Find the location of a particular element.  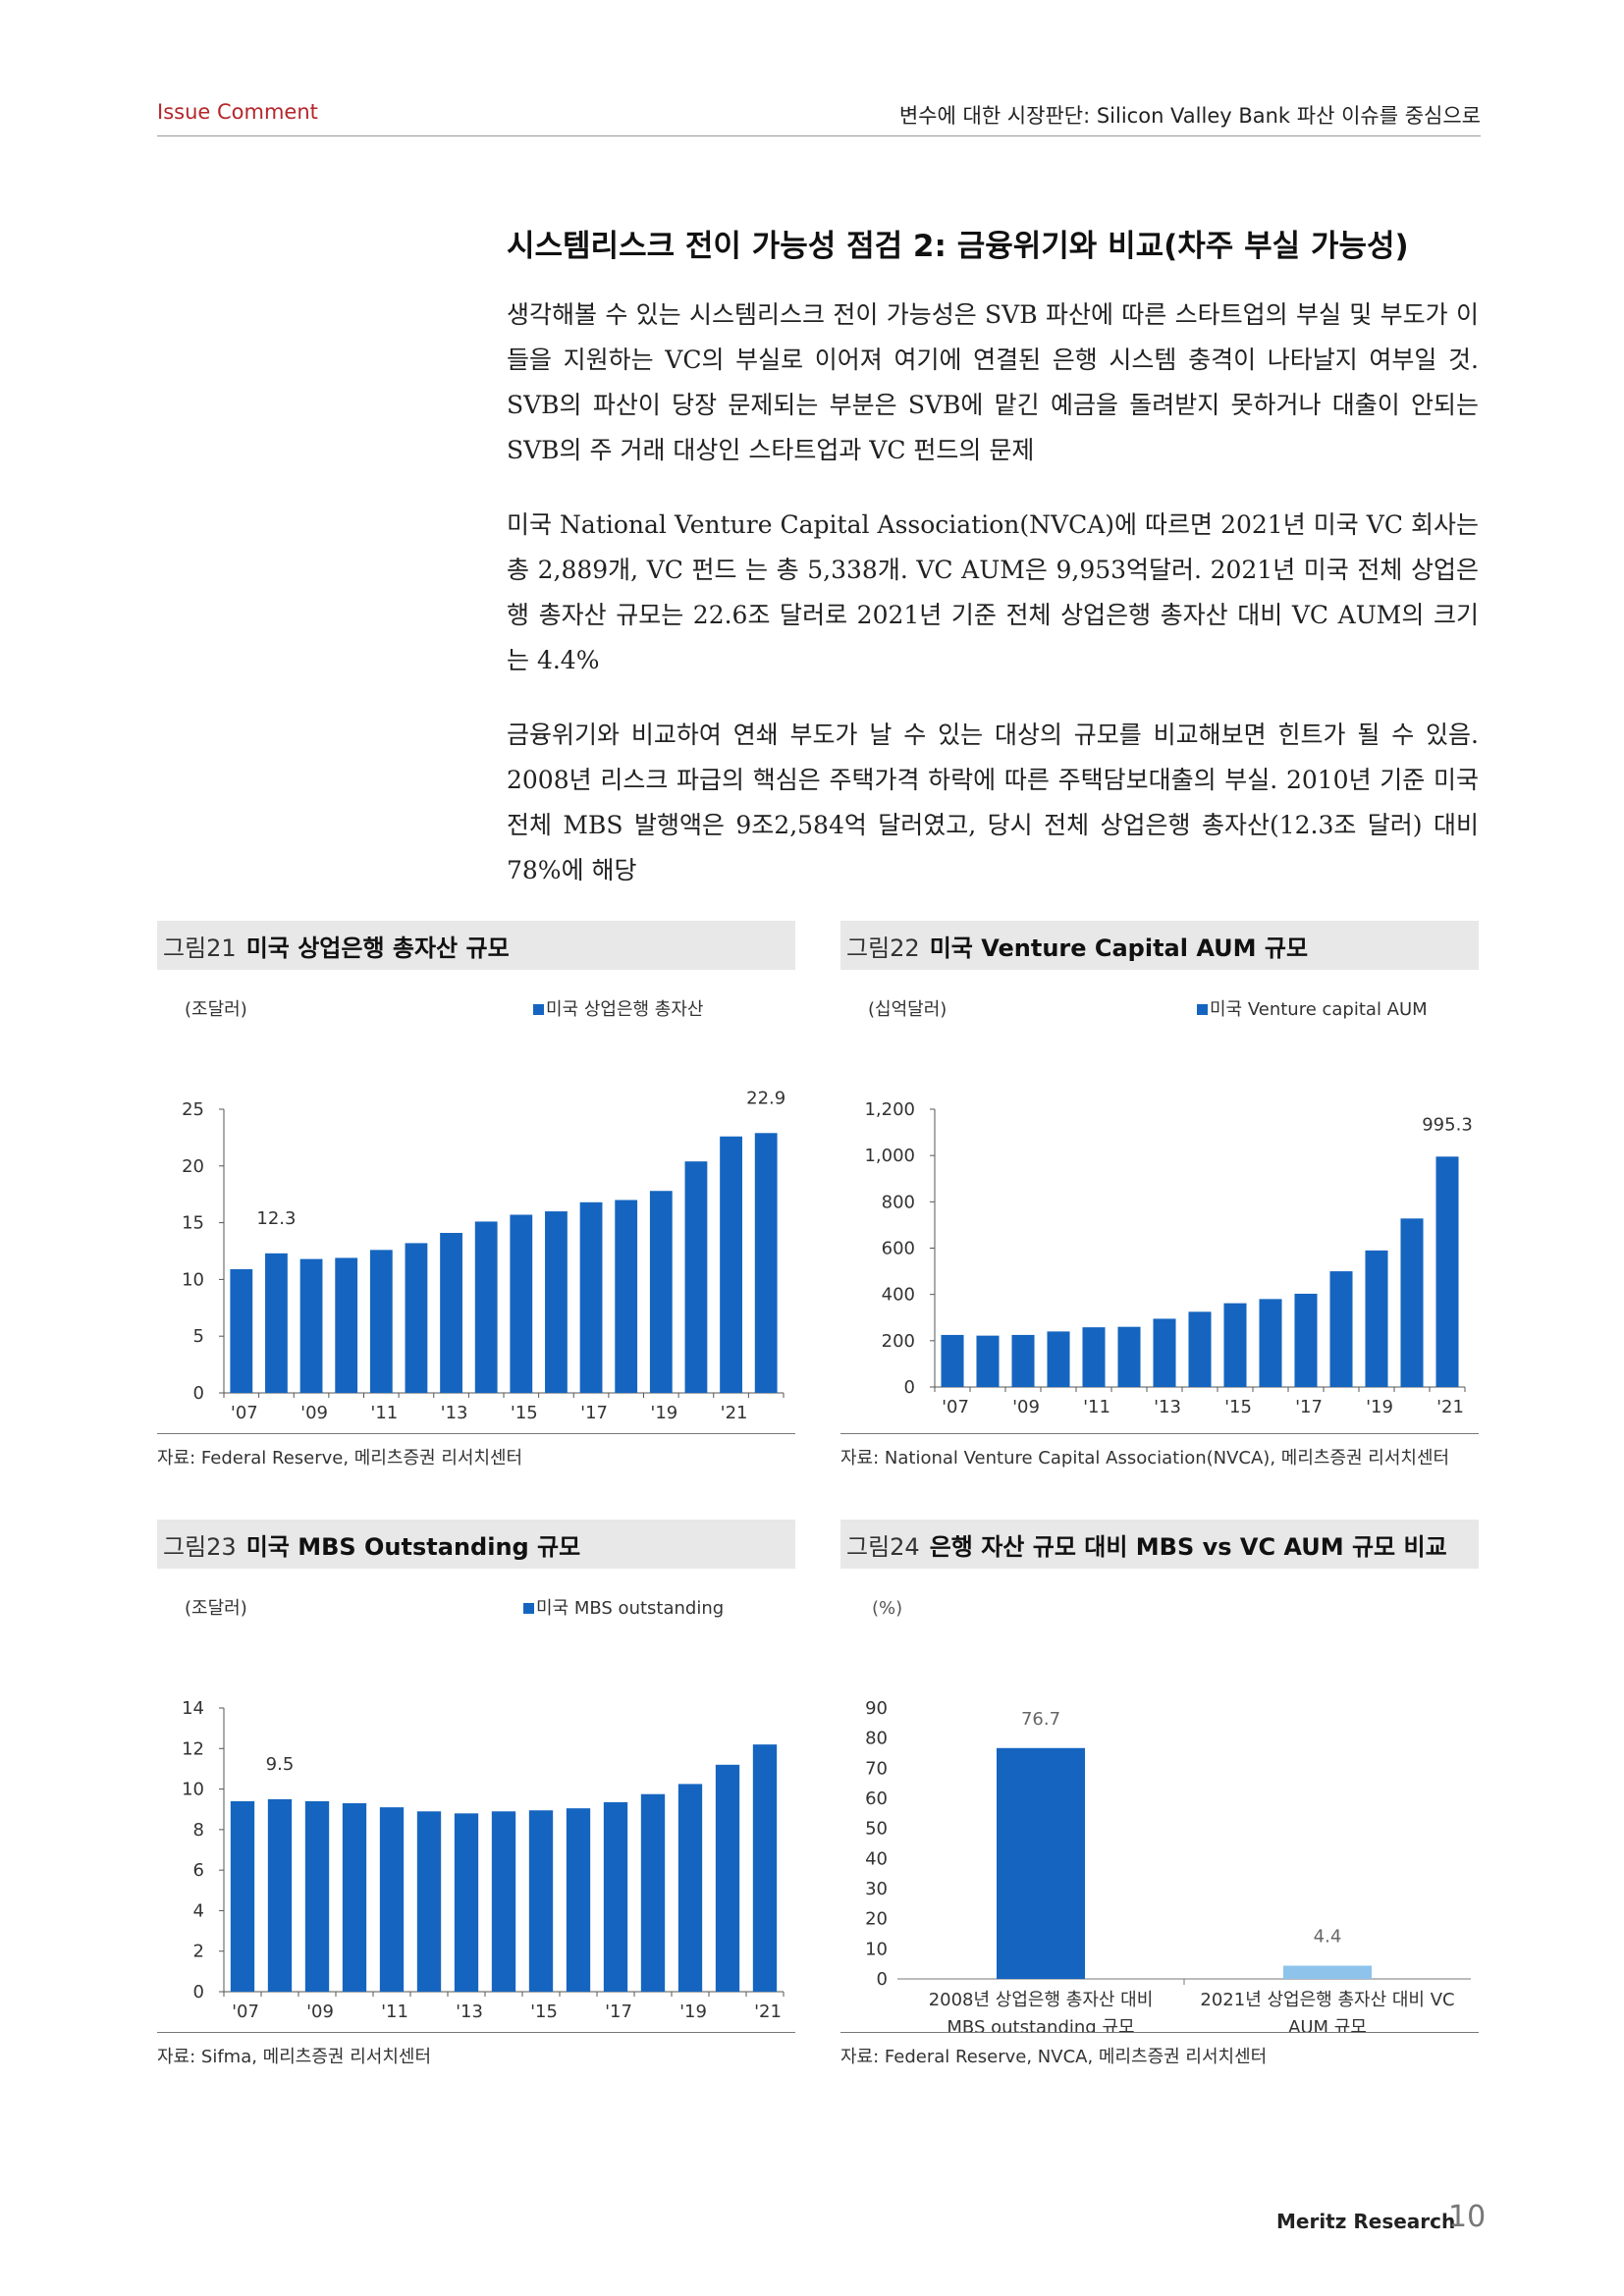

y-tick-label: 15 is located at coordinates (193, 1223).